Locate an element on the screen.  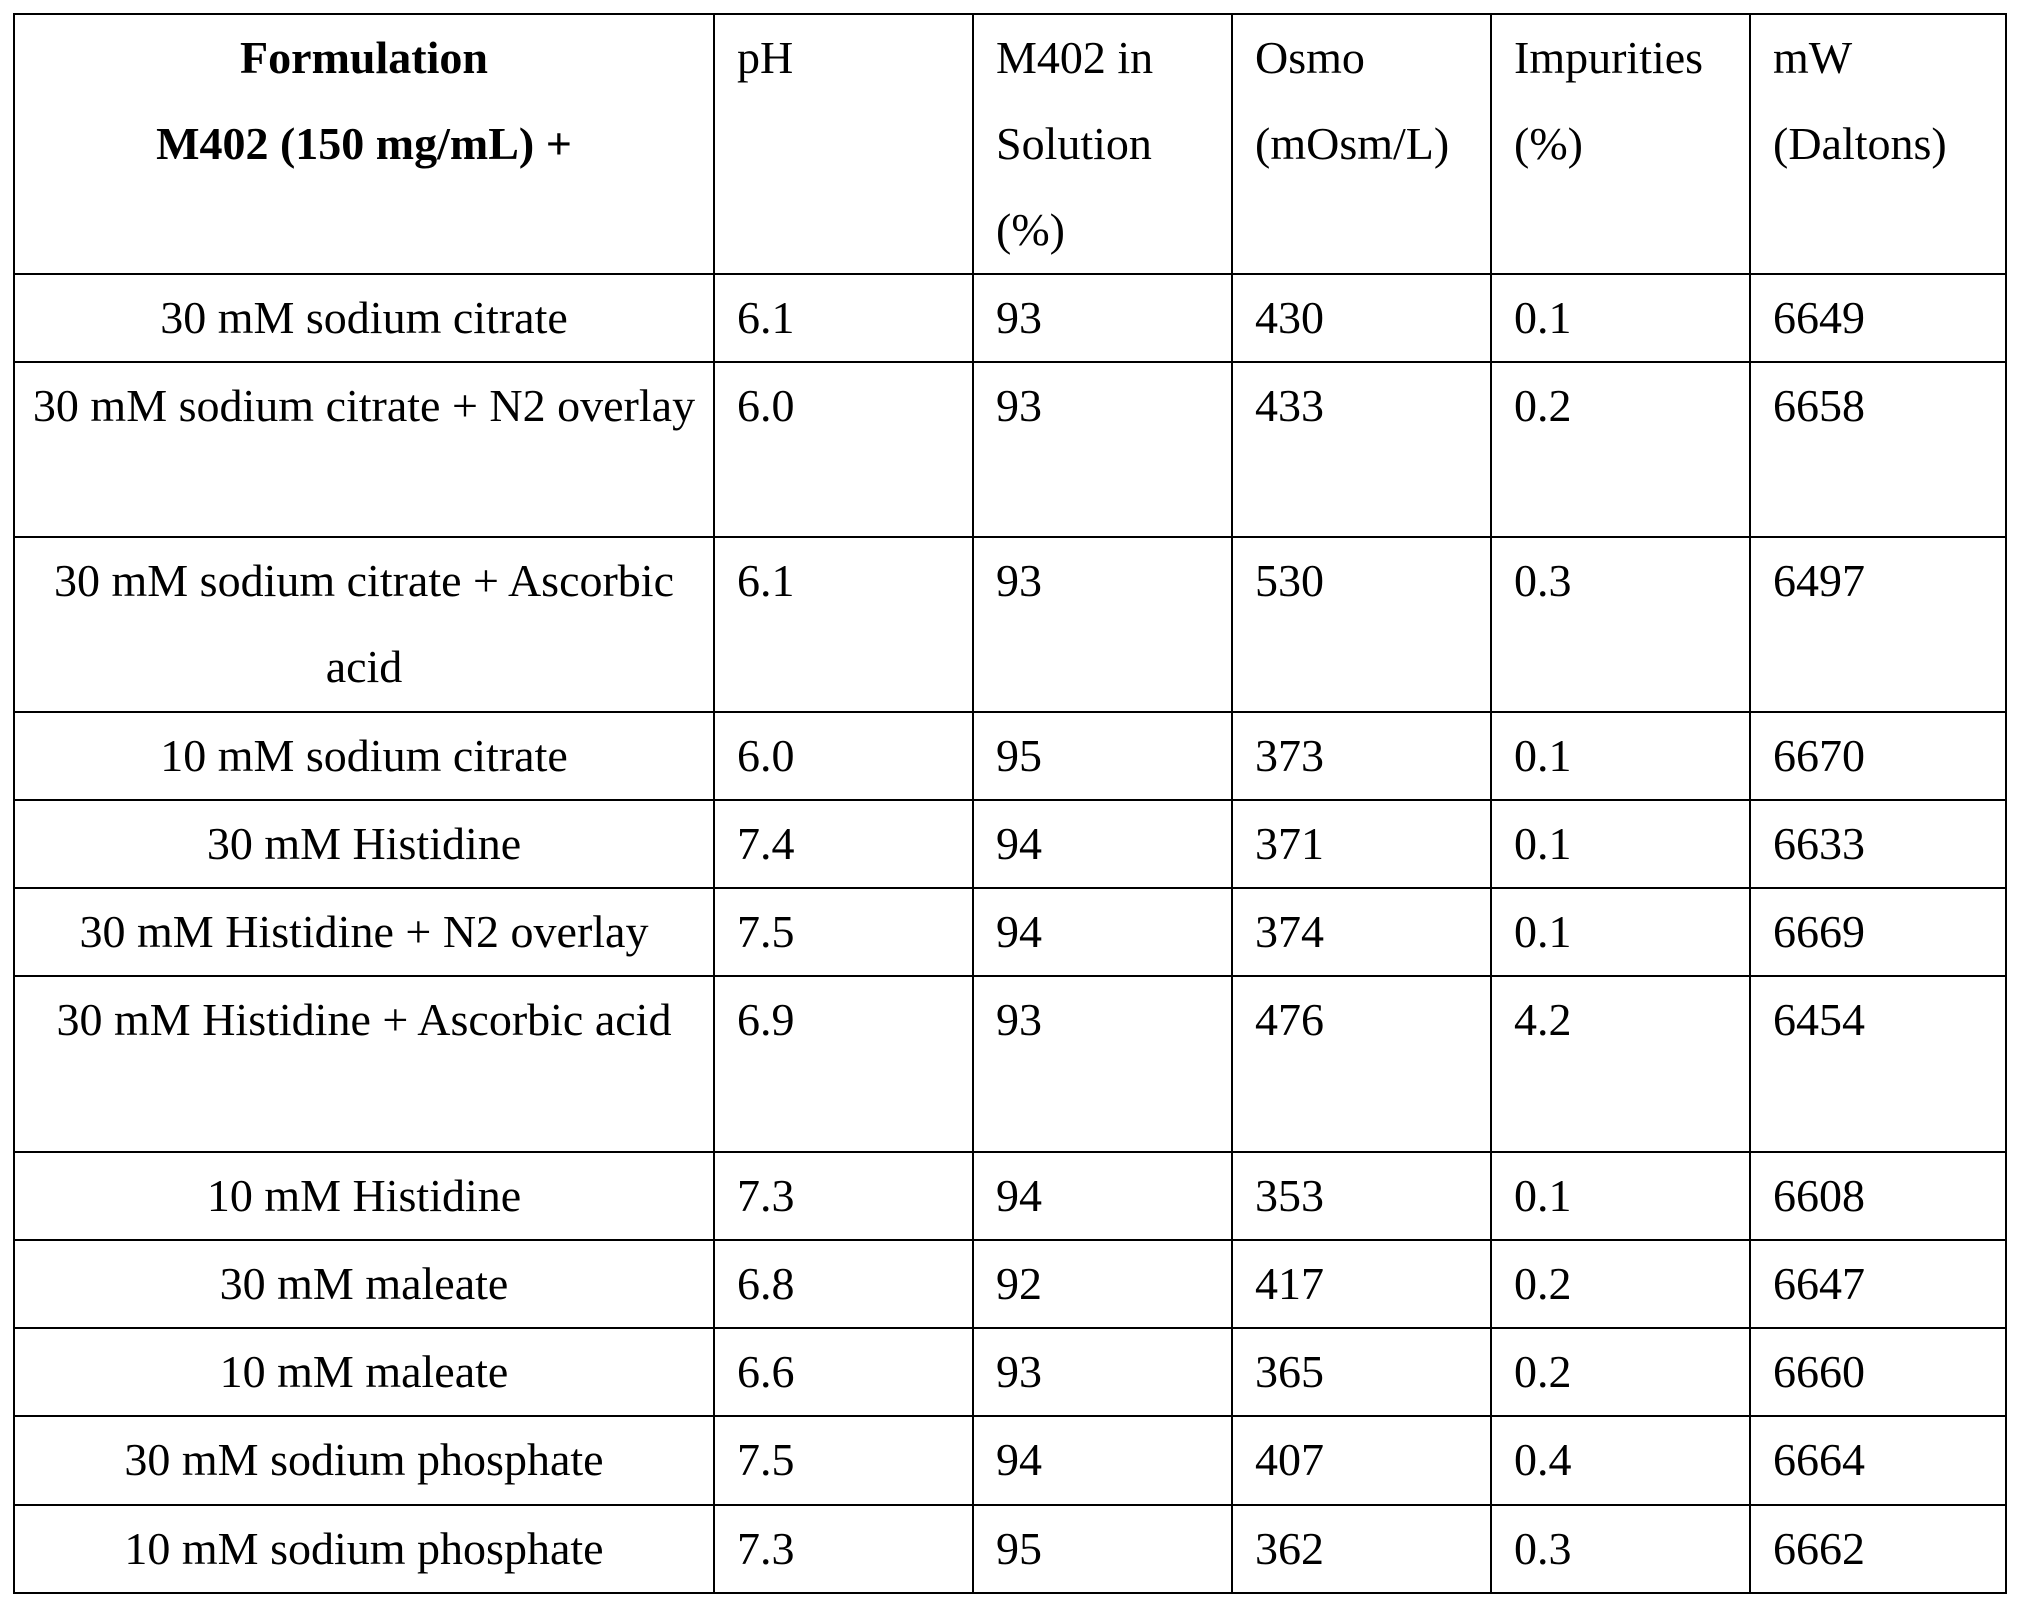
table-cell: 6.8 is located at coordinates (843, 1284).